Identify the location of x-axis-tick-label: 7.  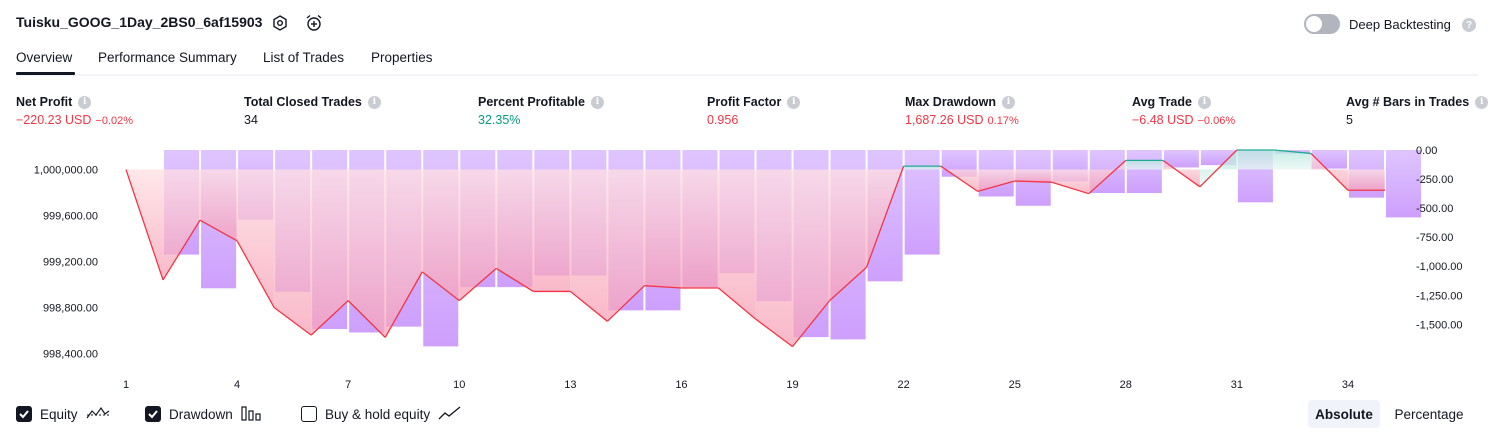
(348, 385).